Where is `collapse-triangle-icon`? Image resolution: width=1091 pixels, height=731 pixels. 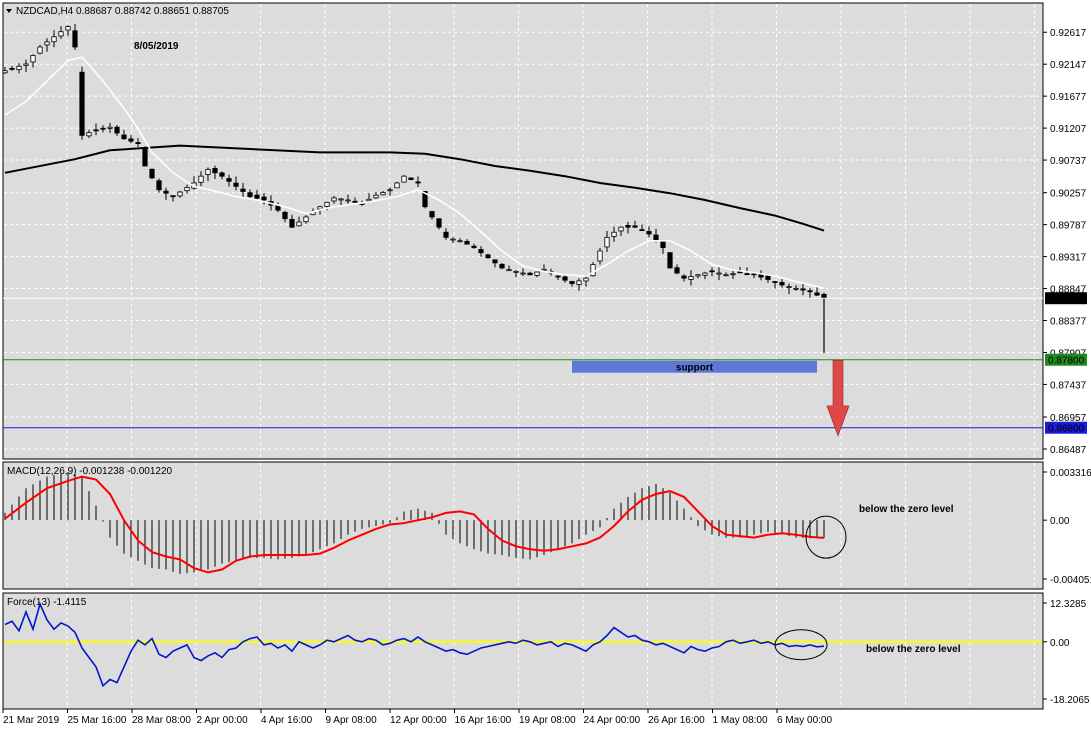
collapse-triangle-icon is located at coordinates (9, 11).